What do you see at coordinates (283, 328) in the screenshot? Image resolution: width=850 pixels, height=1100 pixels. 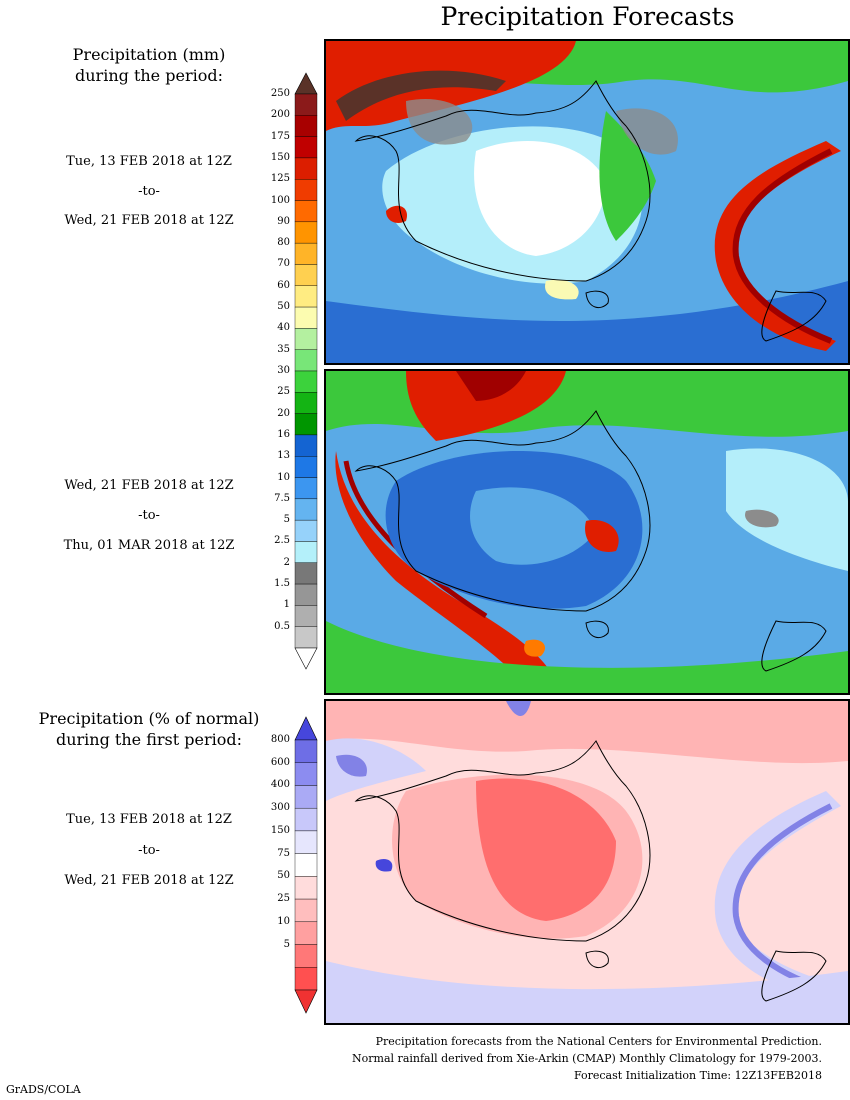 I see `mm-colorbar-tick-label: 40` at bounding box center [283, 328].